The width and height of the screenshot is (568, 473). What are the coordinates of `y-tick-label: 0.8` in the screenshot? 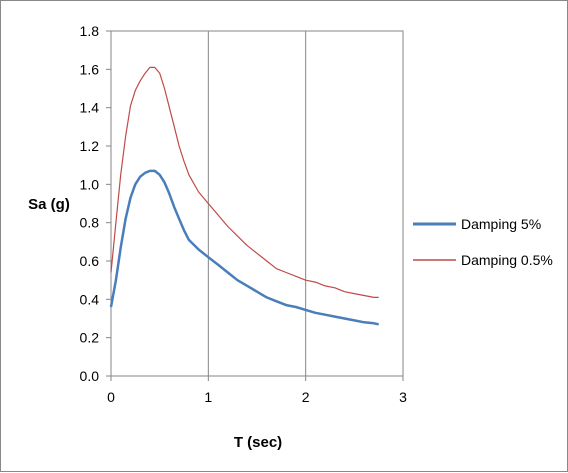 It's located at (90, 223).